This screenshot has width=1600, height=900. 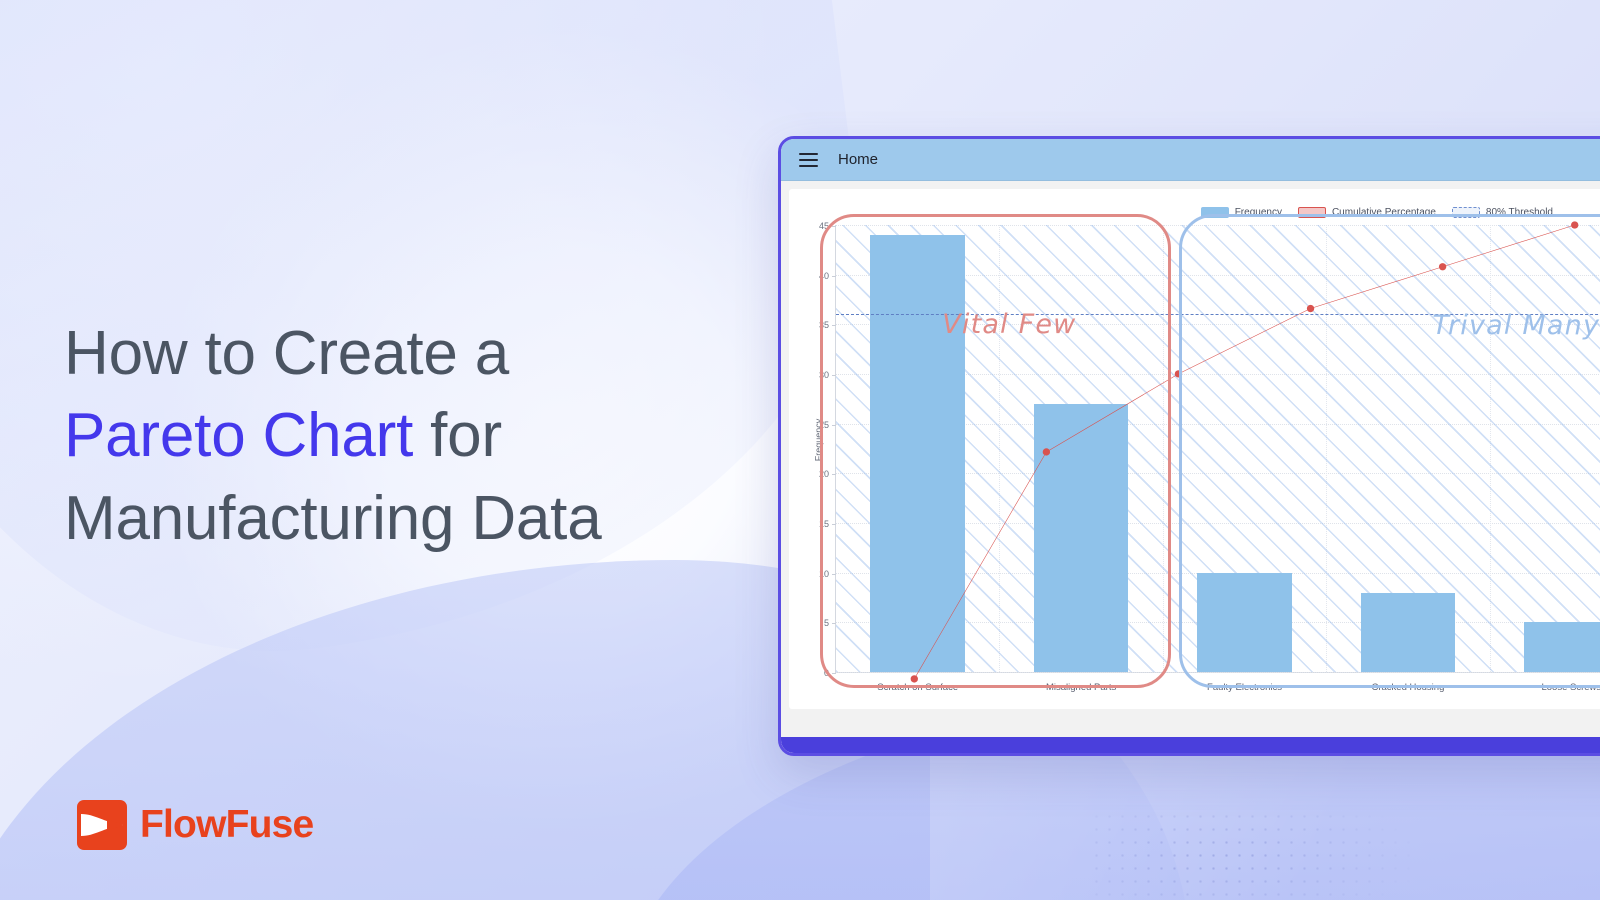 I want to click on legend-label-frequency: Frequency, so click(x=1258, y=212).